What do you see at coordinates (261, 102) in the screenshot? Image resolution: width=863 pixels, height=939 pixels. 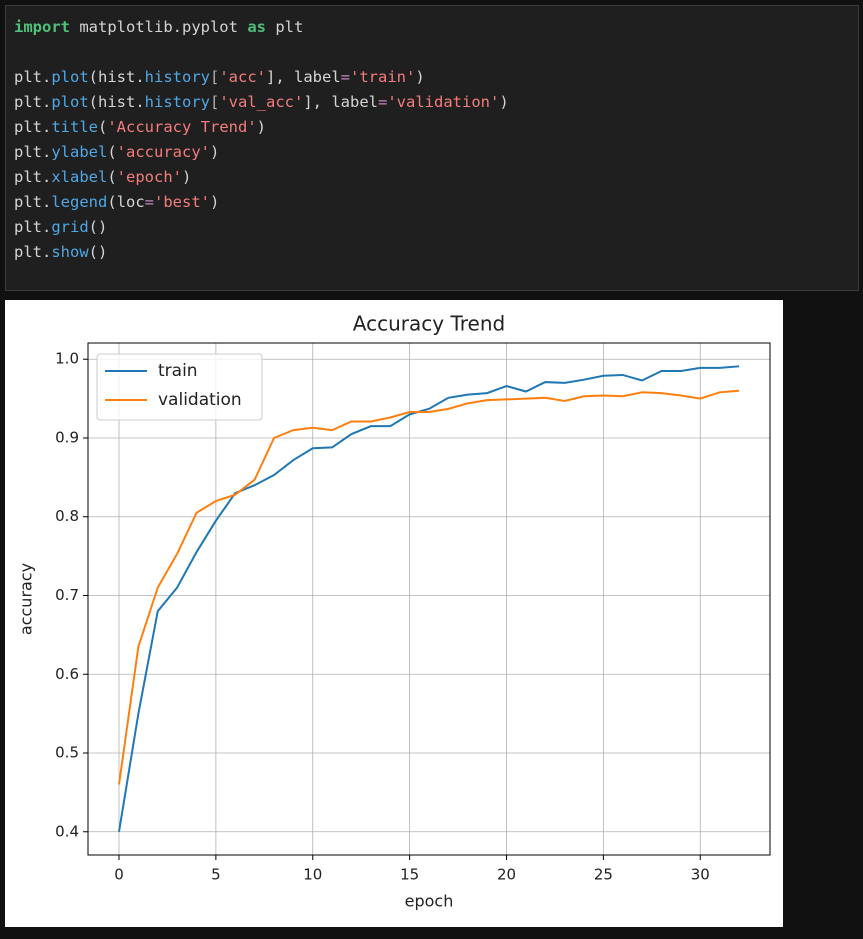 I see `code-token: 'val_acc'` at bounding box center [261, 102].